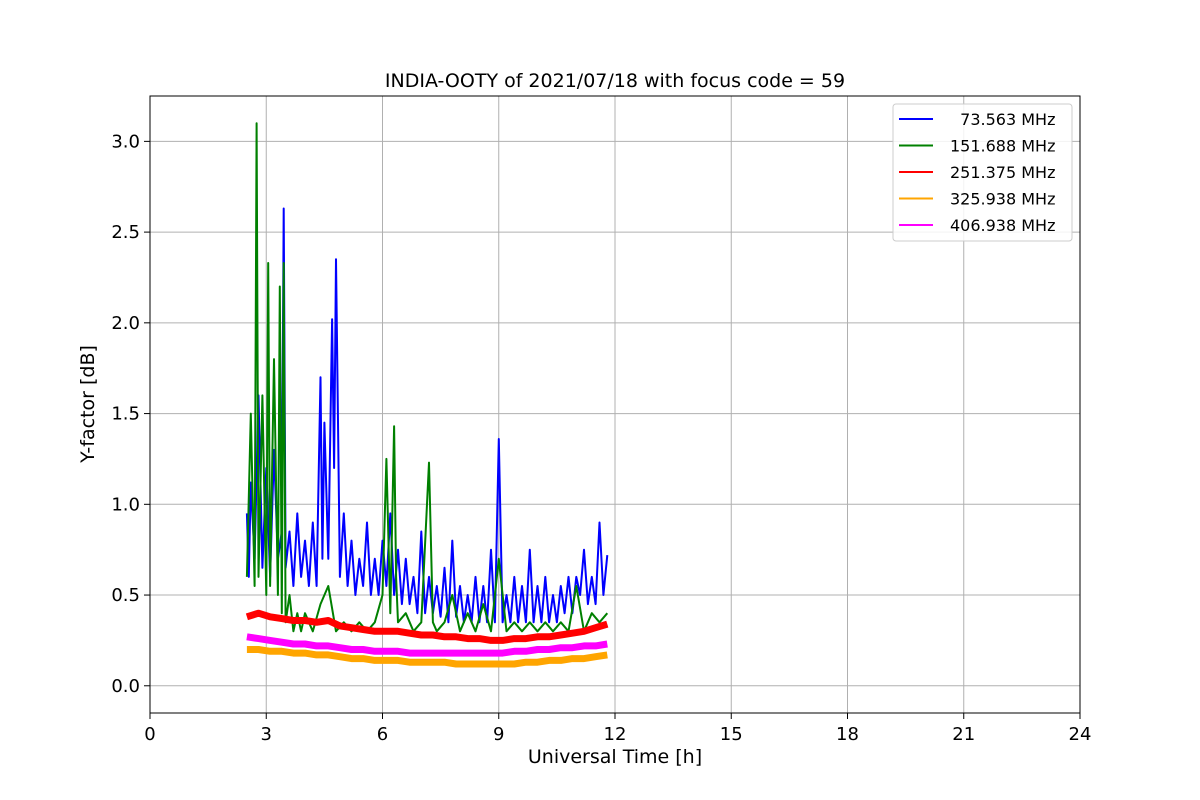  What do you see at coordinates (1080, 734) in the screenshot?
I see `x-tick-label: 24` at bounding box center [1080, 734].